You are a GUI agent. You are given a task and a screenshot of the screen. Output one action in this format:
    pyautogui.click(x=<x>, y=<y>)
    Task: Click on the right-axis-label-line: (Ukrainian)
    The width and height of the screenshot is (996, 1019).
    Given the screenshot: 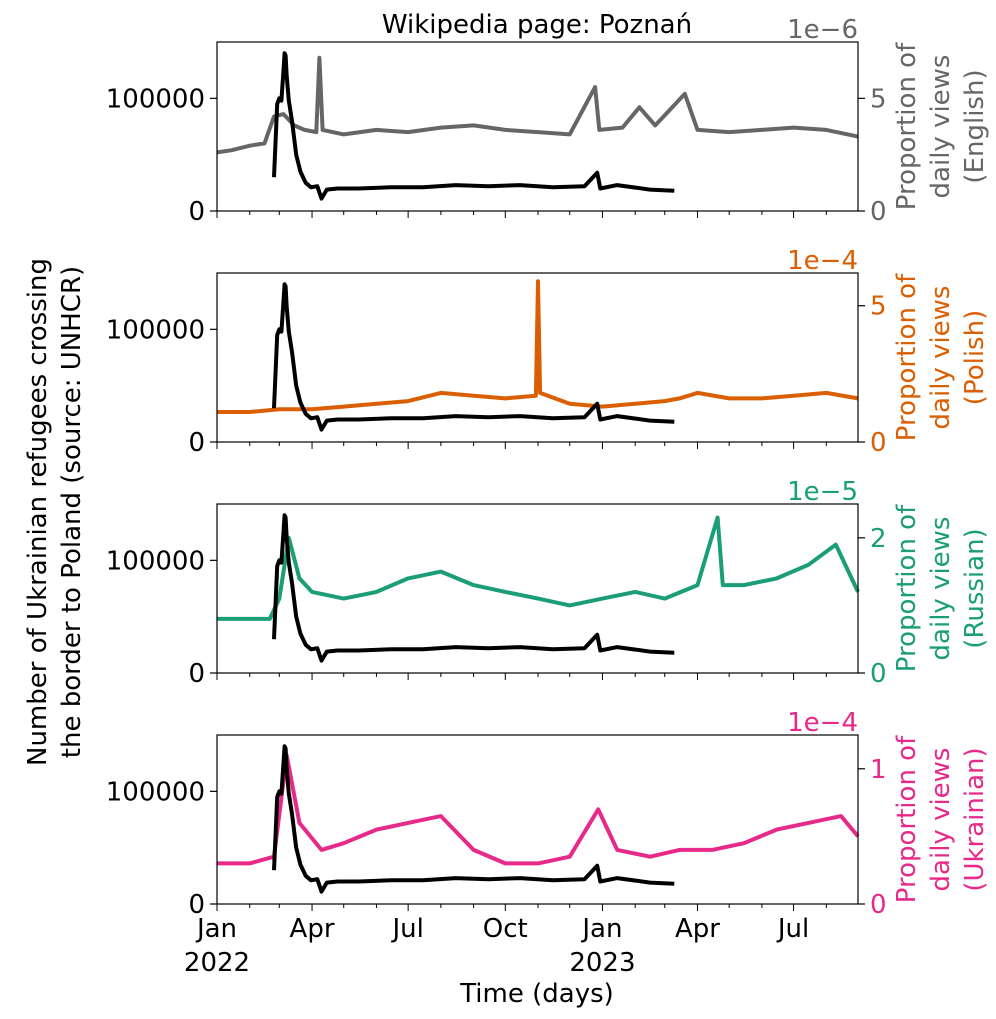 What is the action you would take?
    pyautogui.click(x=975, y=819)
    